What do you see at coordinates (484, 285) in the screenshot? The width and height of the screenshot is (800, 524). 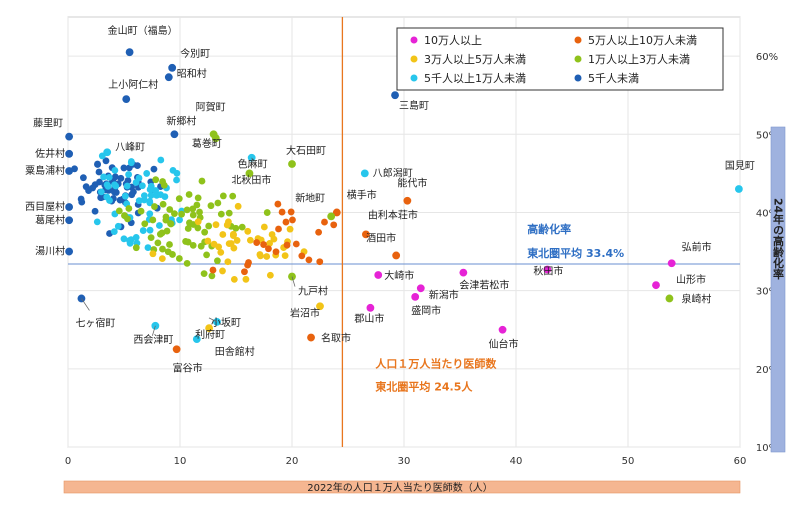 I see `point-label: 会津若松市` at bounding box center [484, 285].